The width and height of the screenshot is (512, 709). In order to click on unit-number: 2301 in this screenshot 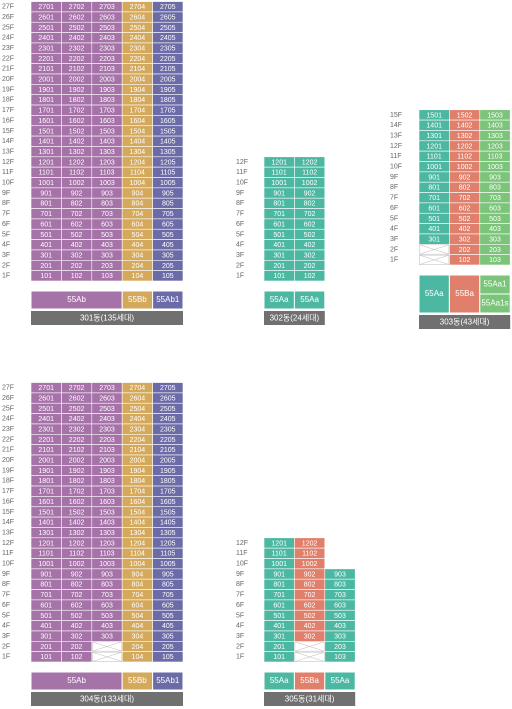, I will do `click(46, 429)`.